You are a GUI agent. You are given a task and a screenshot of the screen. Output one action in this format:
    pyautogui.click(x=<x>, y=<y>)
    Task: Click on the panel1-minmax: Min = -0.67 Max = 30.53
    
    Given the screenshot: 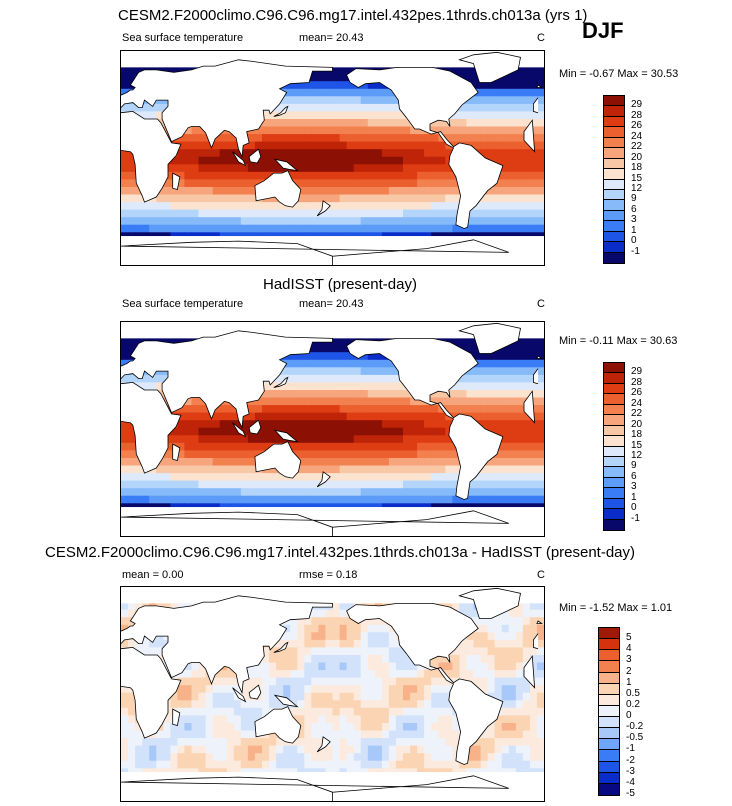 What is the action you would take?
    pyautogui.click(x=619, y=74)
    